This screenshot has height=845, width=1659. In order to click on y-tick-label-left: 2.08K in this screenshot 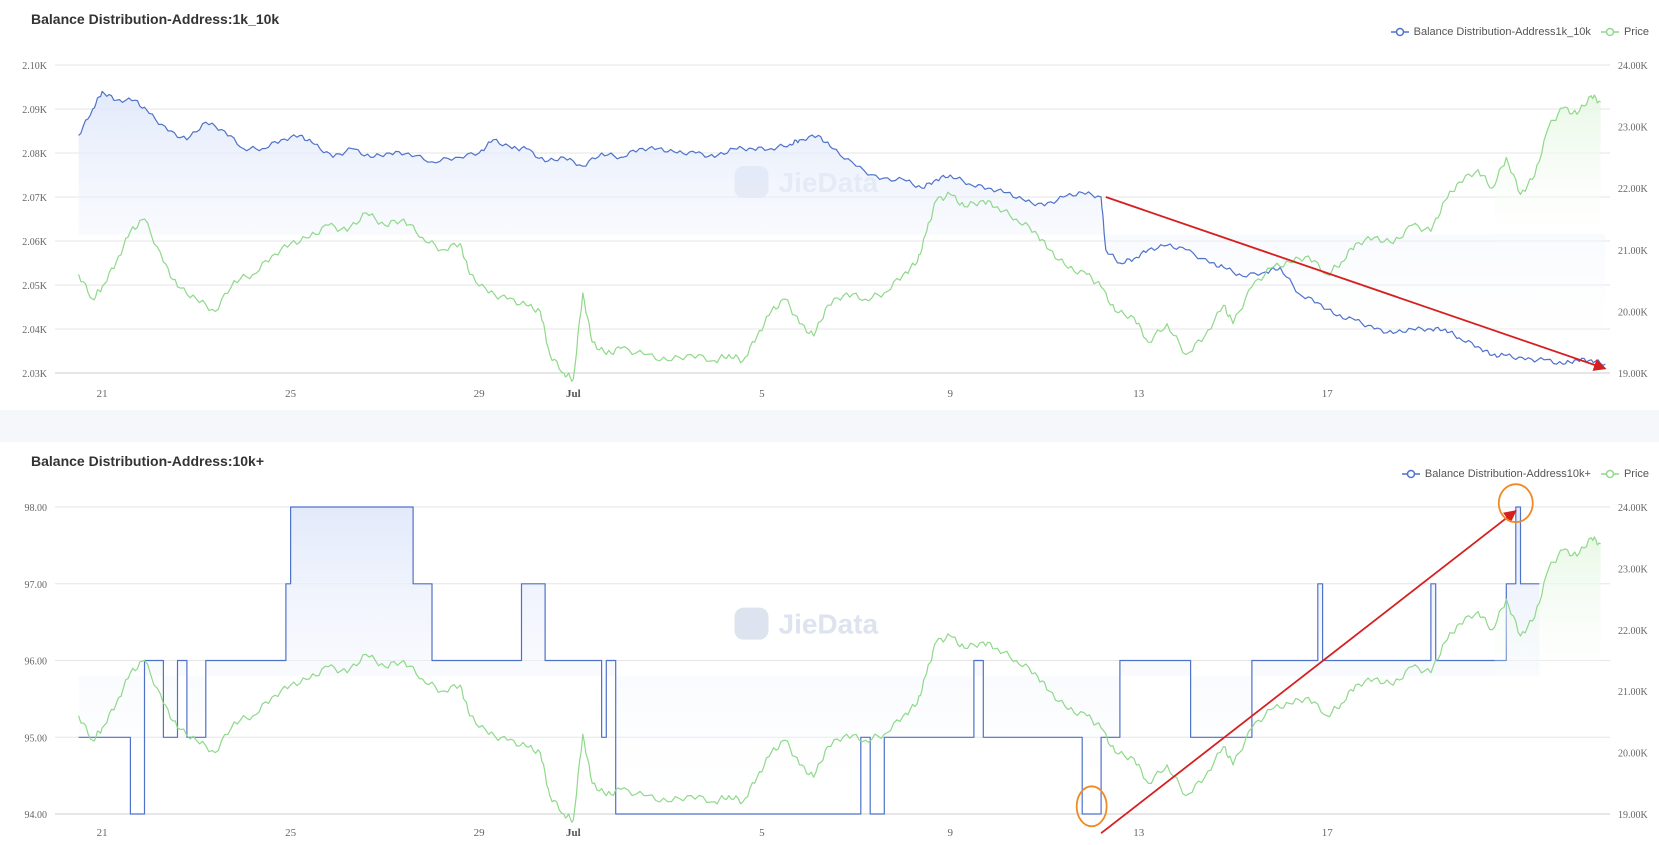, I will do `click(35, 154)`.